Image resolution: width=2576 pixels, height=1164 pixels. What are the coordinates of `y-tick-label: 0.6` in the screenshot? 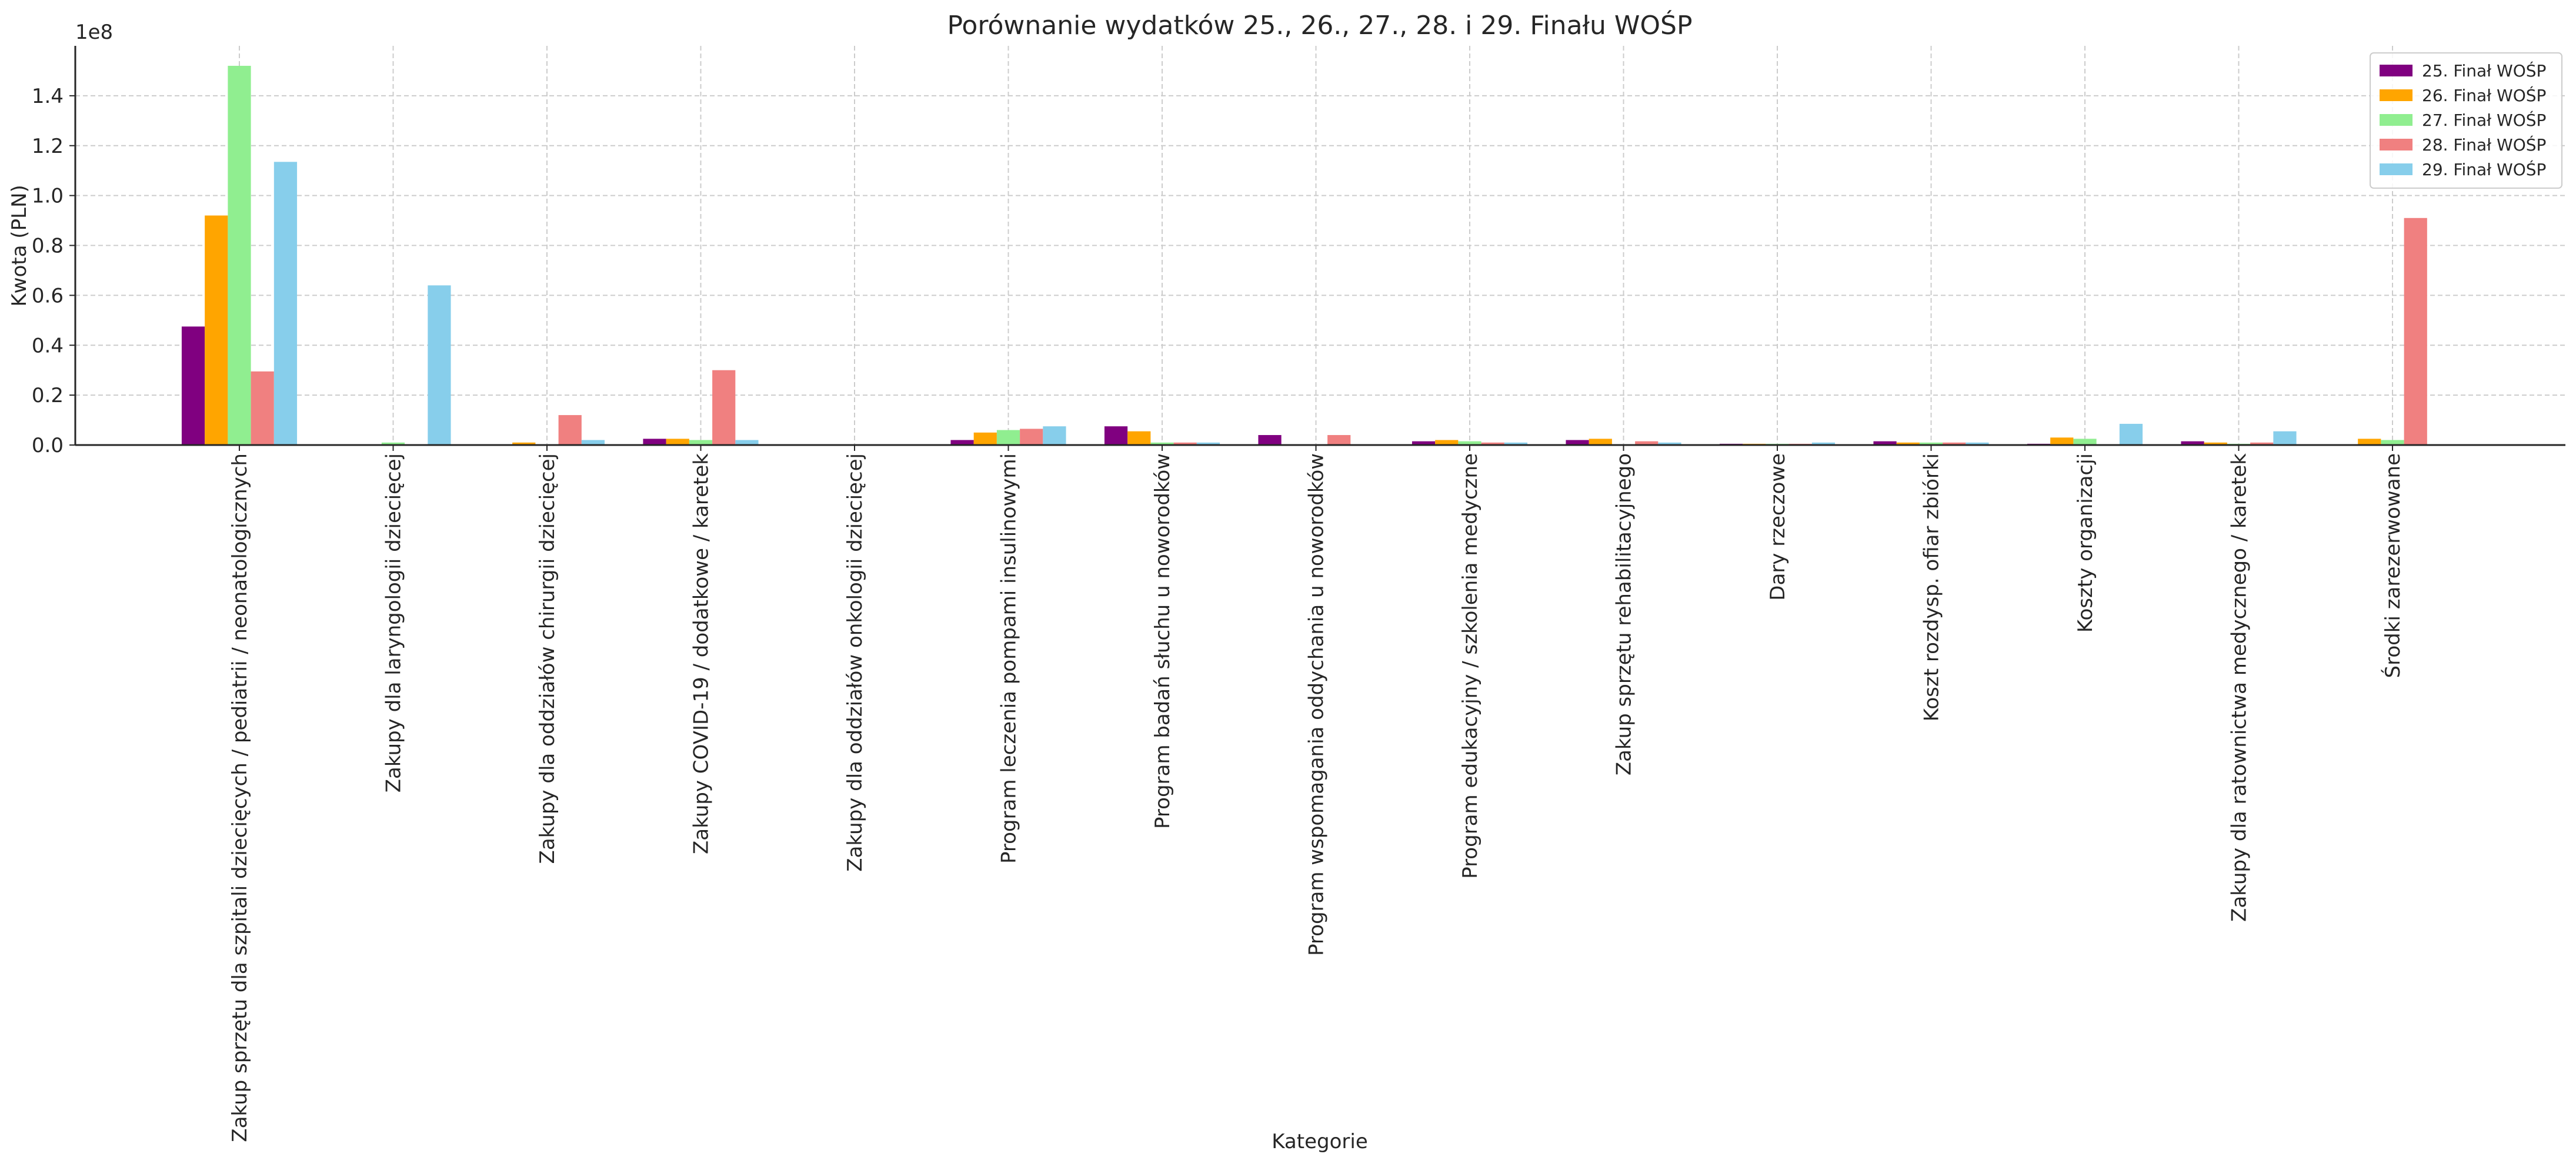 It's located at (48, 295).